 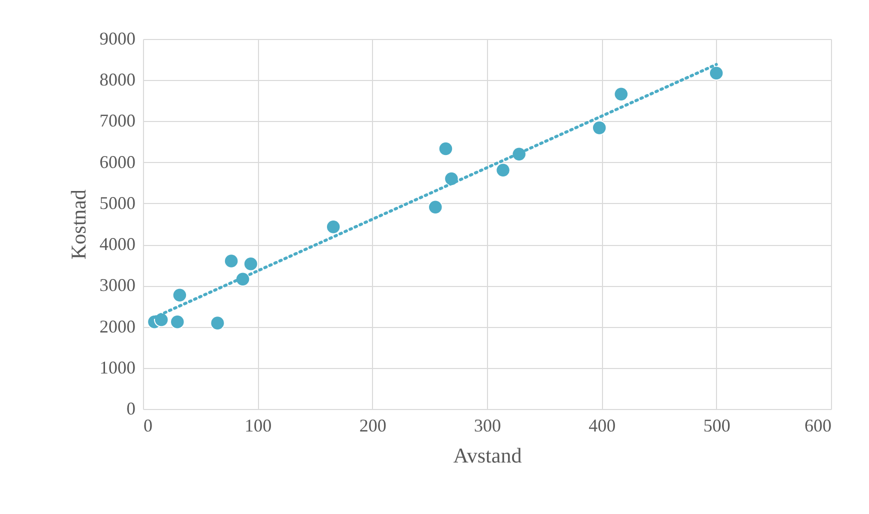 I want to click on y-tick-label: 9000, so click(x=118, y=38).